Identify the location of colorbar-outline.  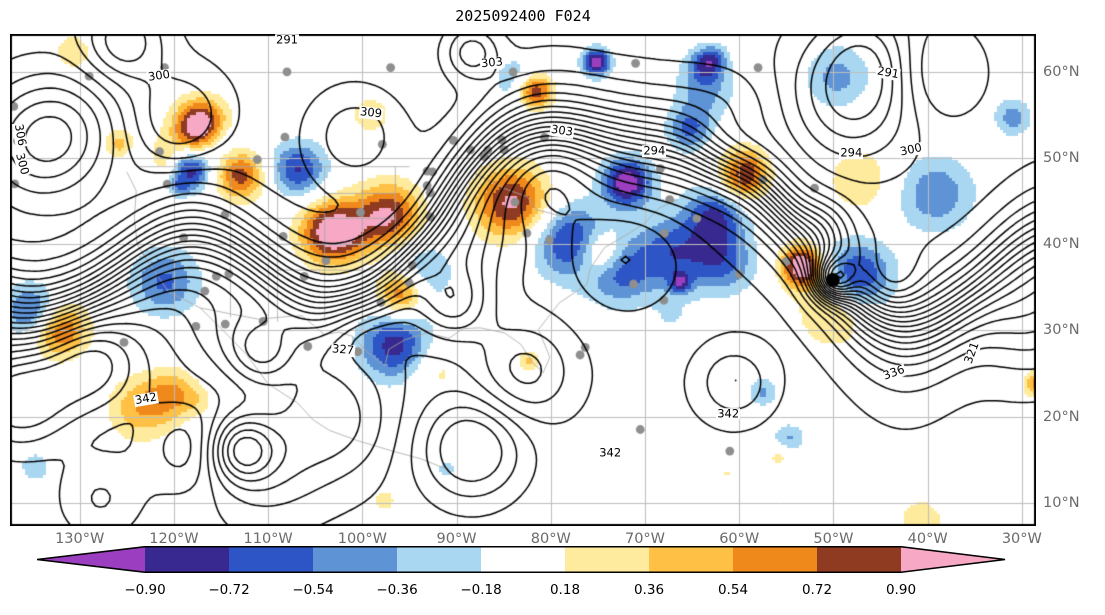
(521, 560).